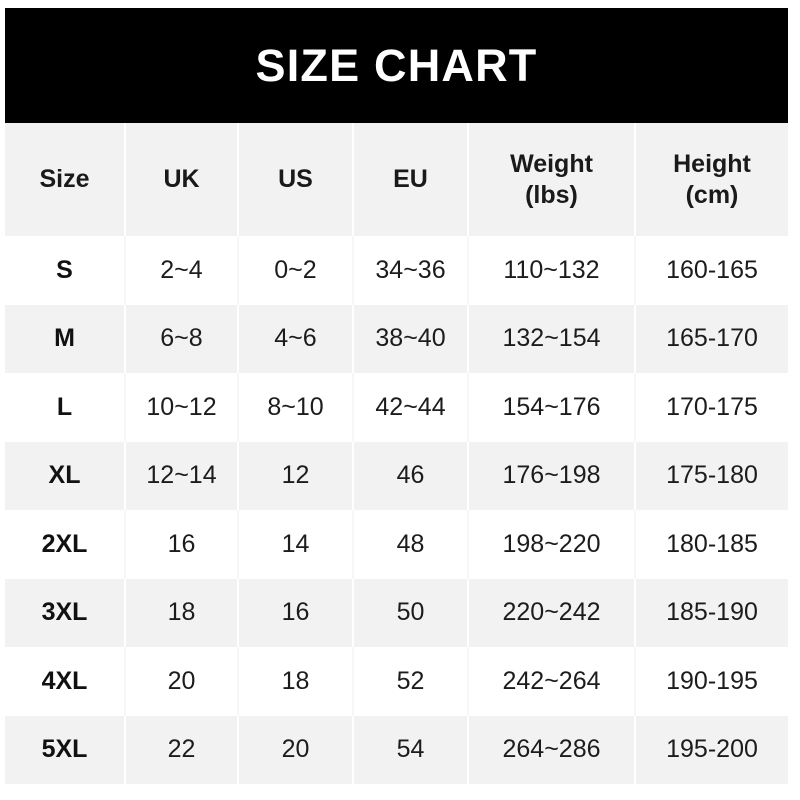  Describe the element at coordinates (411, 681) in the screenshot. I see `cell-eu: 52` at that location.